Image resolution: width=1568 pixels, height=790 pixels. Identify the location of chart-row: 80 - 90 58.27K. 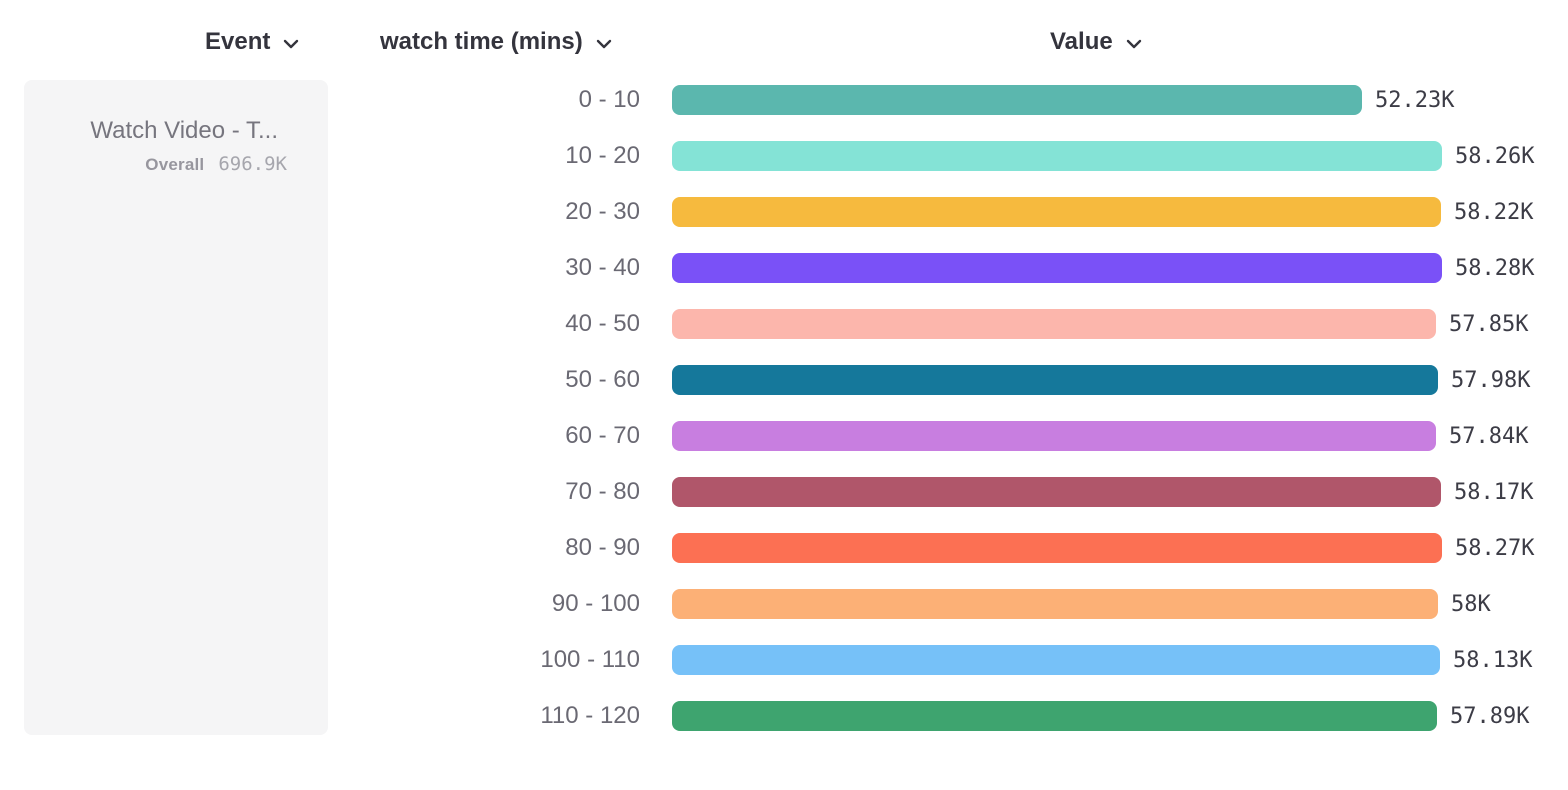
(784, 548).